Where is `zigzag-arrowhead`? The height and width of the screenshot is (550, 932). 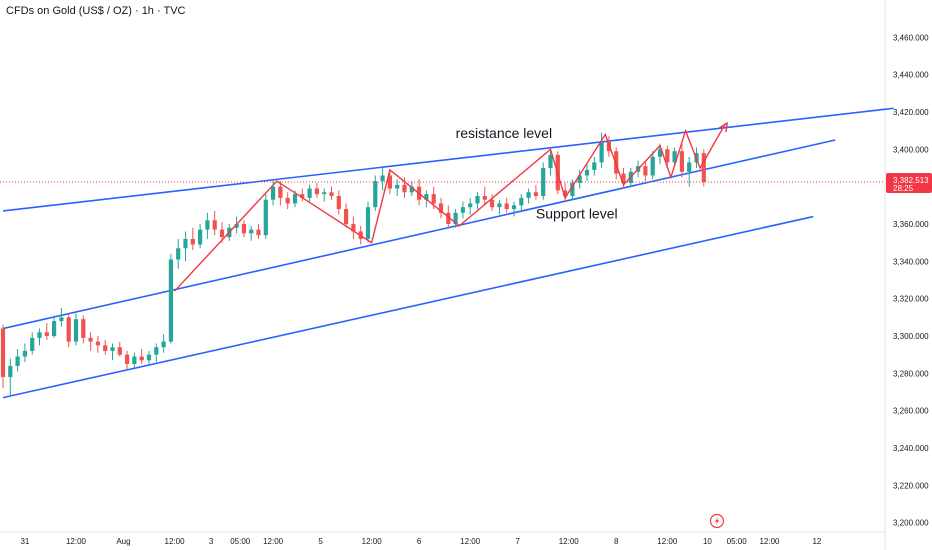 zigzag-arrowhead is located at coordinates (724, 127).